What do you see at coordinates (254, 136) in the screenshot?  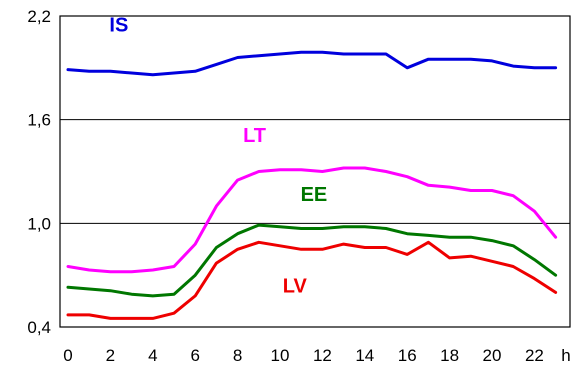 I see `series-label-lt: LT` at bounding box center [254, 136].